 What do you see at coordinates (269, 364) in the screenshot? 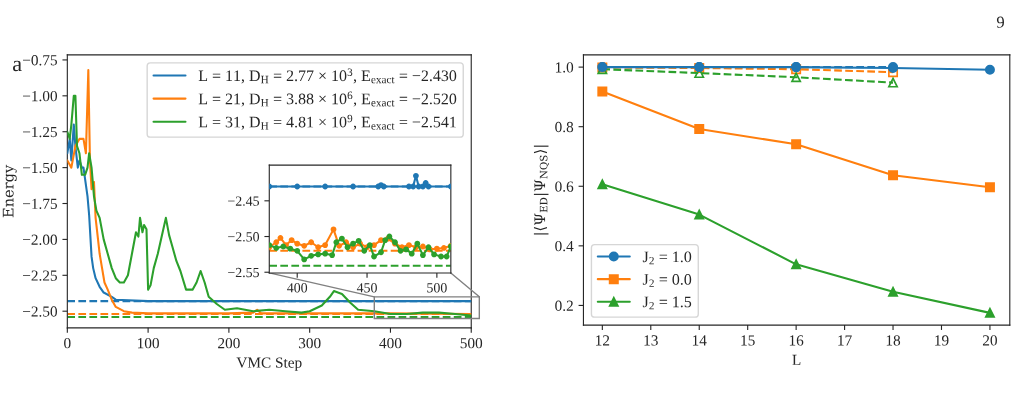
I see `x-axis-title: VMC Step` at bounding box center [269, 364].